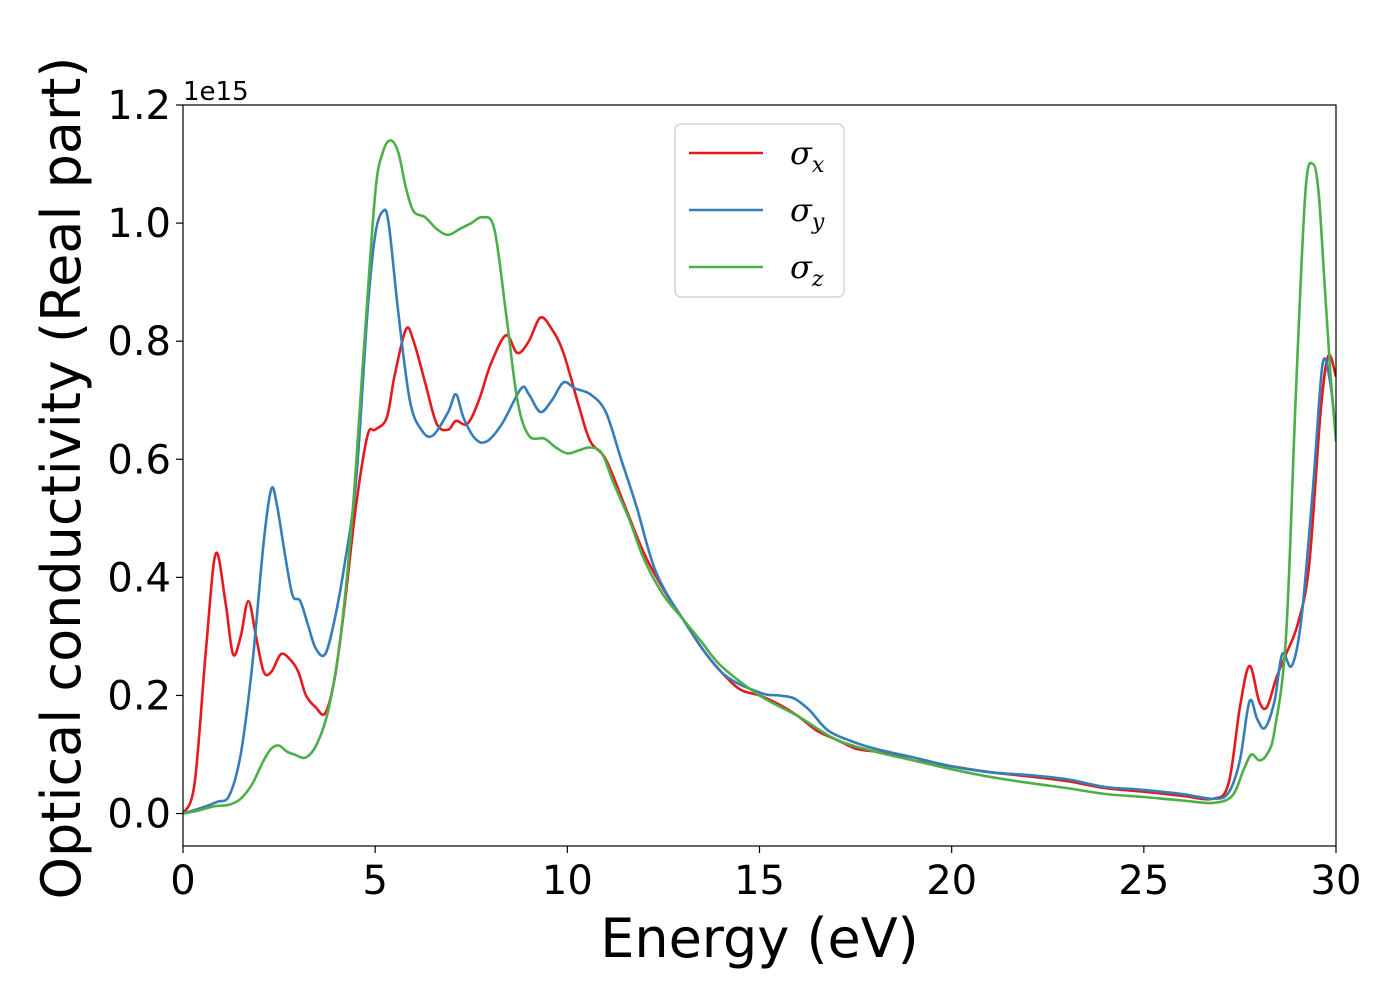 This screenshot has height=1000, width=1400. Describe the element at coordinates (1143, 881) in the screenshot. I see `x-tick-label: 25` at that location.